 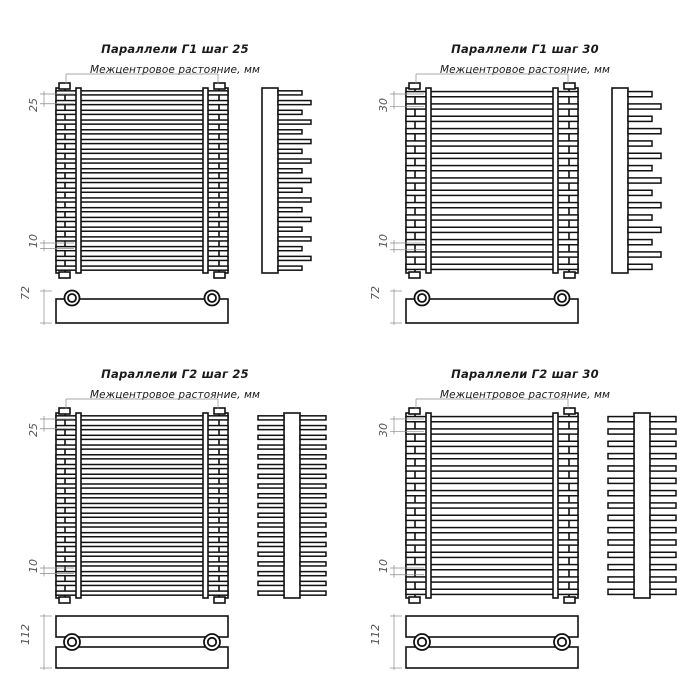 I want to click on panel-title: Параллели Г1 шаг 25, so click(x=175, y=49).